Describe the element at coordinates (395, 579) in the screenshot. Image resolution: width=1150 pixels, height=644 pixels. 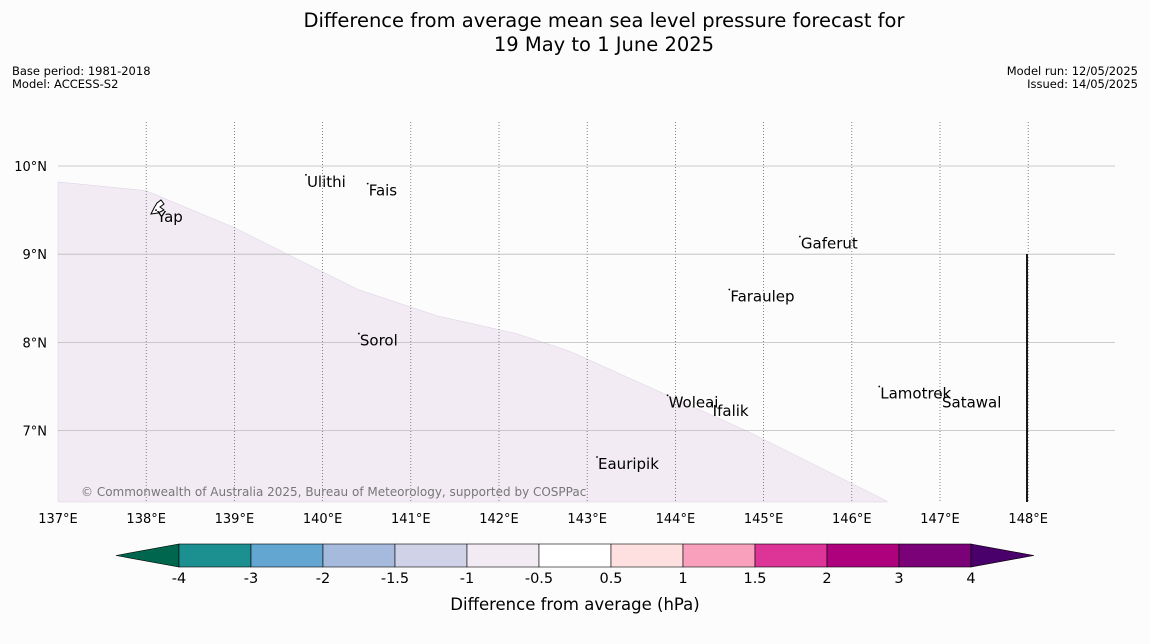
I see `colorbar-tick-label: -1.5` at that location.